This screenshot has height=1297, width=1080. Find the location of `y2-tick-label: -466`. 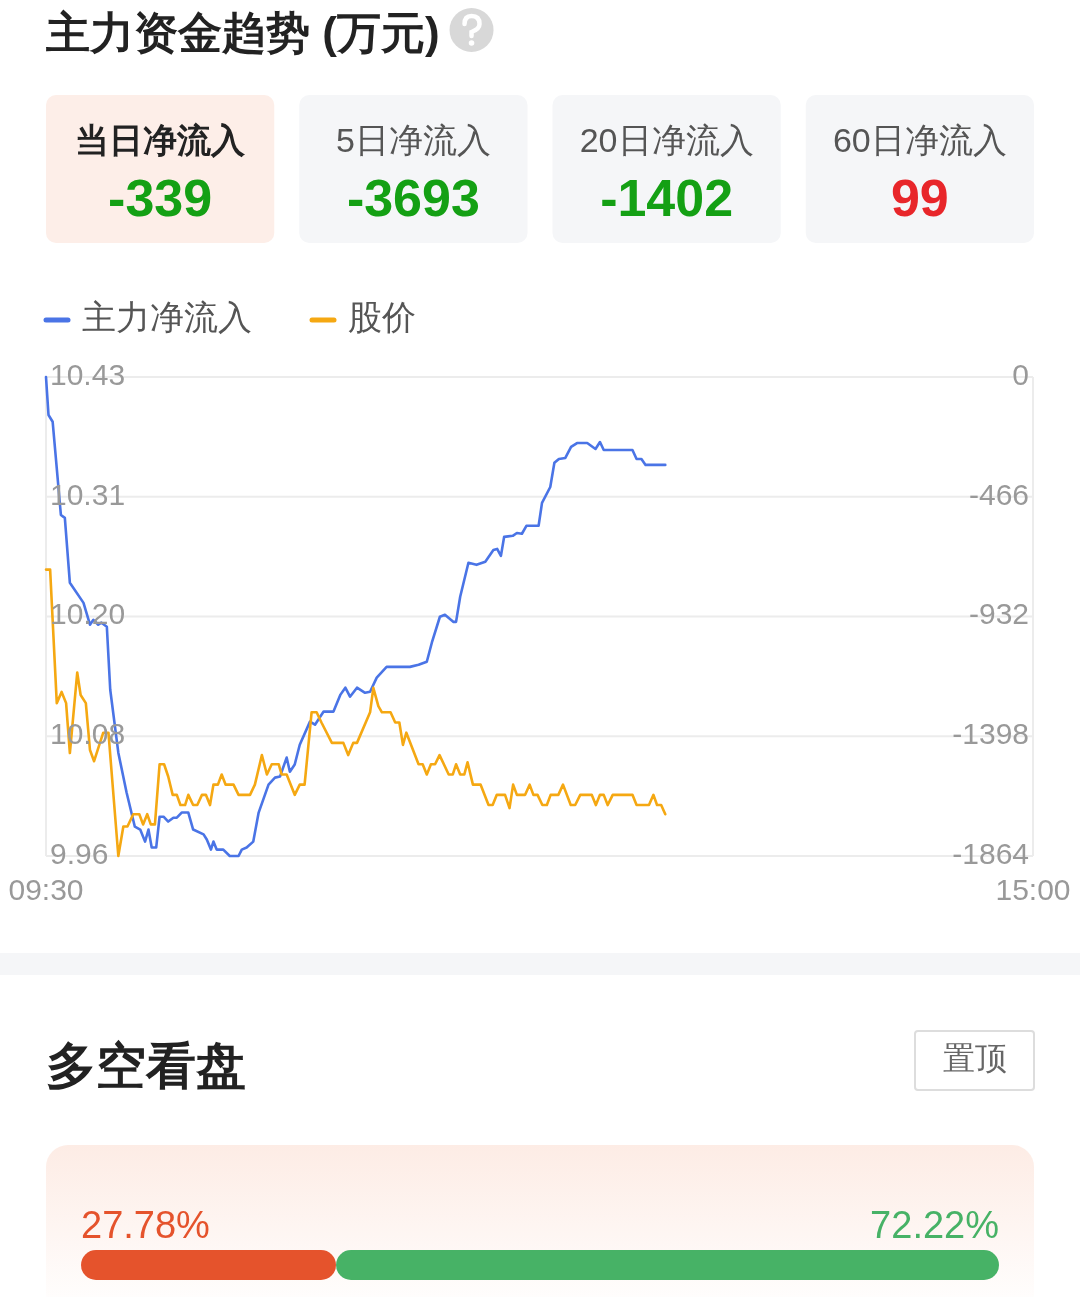

y2-tick-label: -466 is located at coordinates (998, 494).